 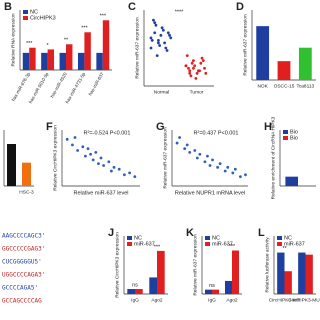 I want to click on panel-letter: C, so click(x=132, y=7).